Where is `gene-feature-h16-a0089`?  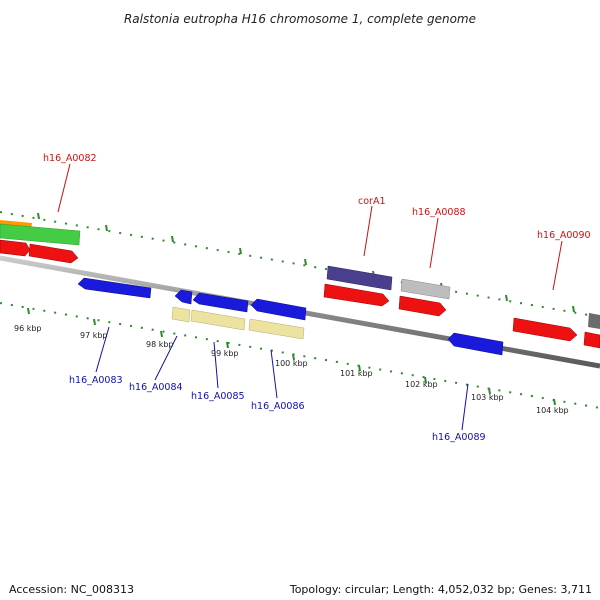
gene-feature-h16-a0089 is located at coordinates (475, 344).